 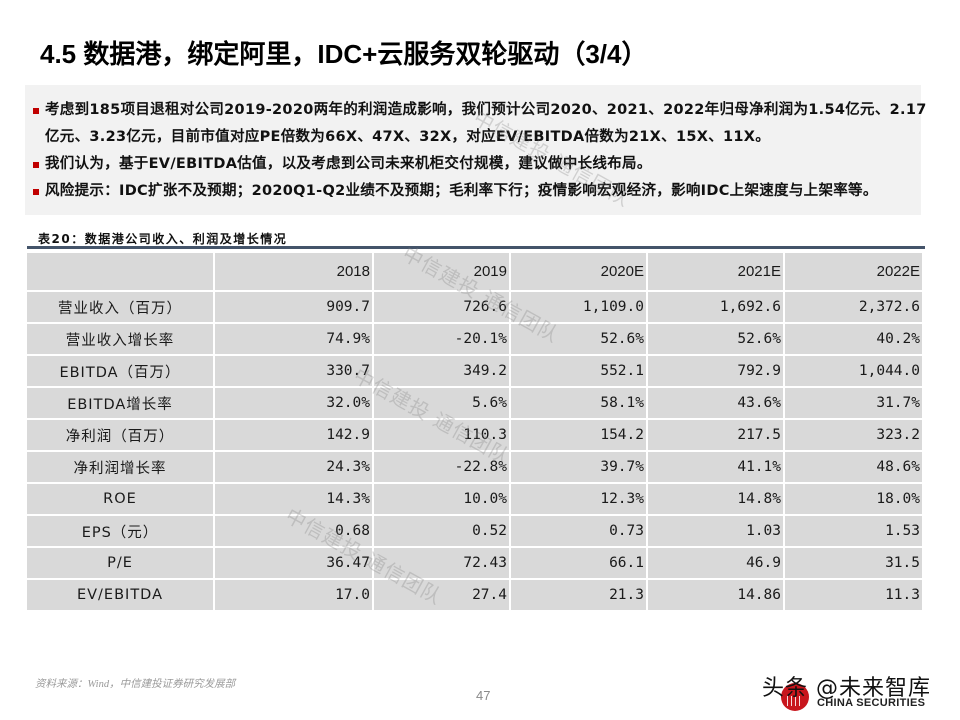 What do you see at coordinates (344, 54) in the screenshot?
I see `slide-title: 4.5 数据港，绑定阿里，IDC+云服务双轮驱动（3/4）` at bounding box center [344, 54].